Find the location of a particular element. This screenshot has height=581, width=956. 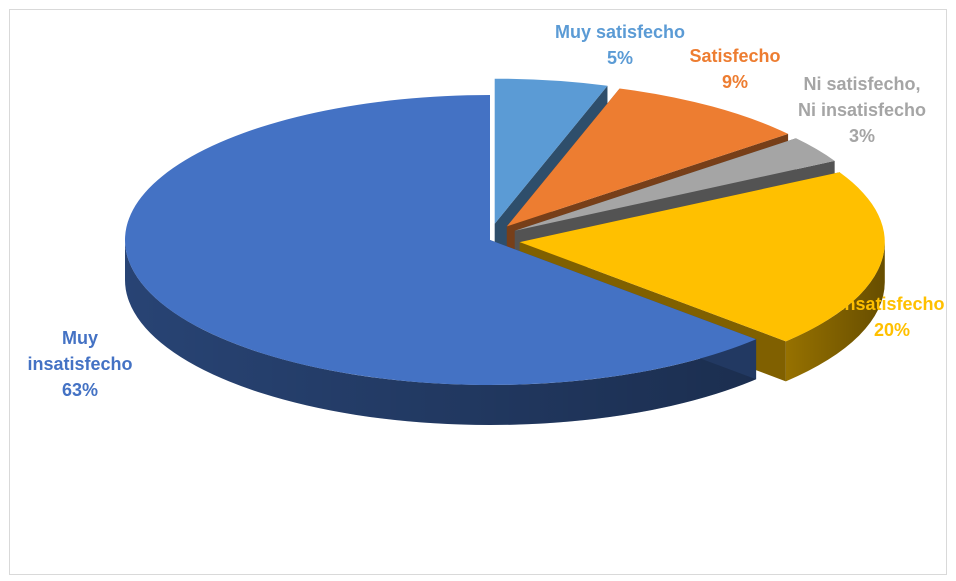

data-label-value: 20% is located at coordinates (892, 330).